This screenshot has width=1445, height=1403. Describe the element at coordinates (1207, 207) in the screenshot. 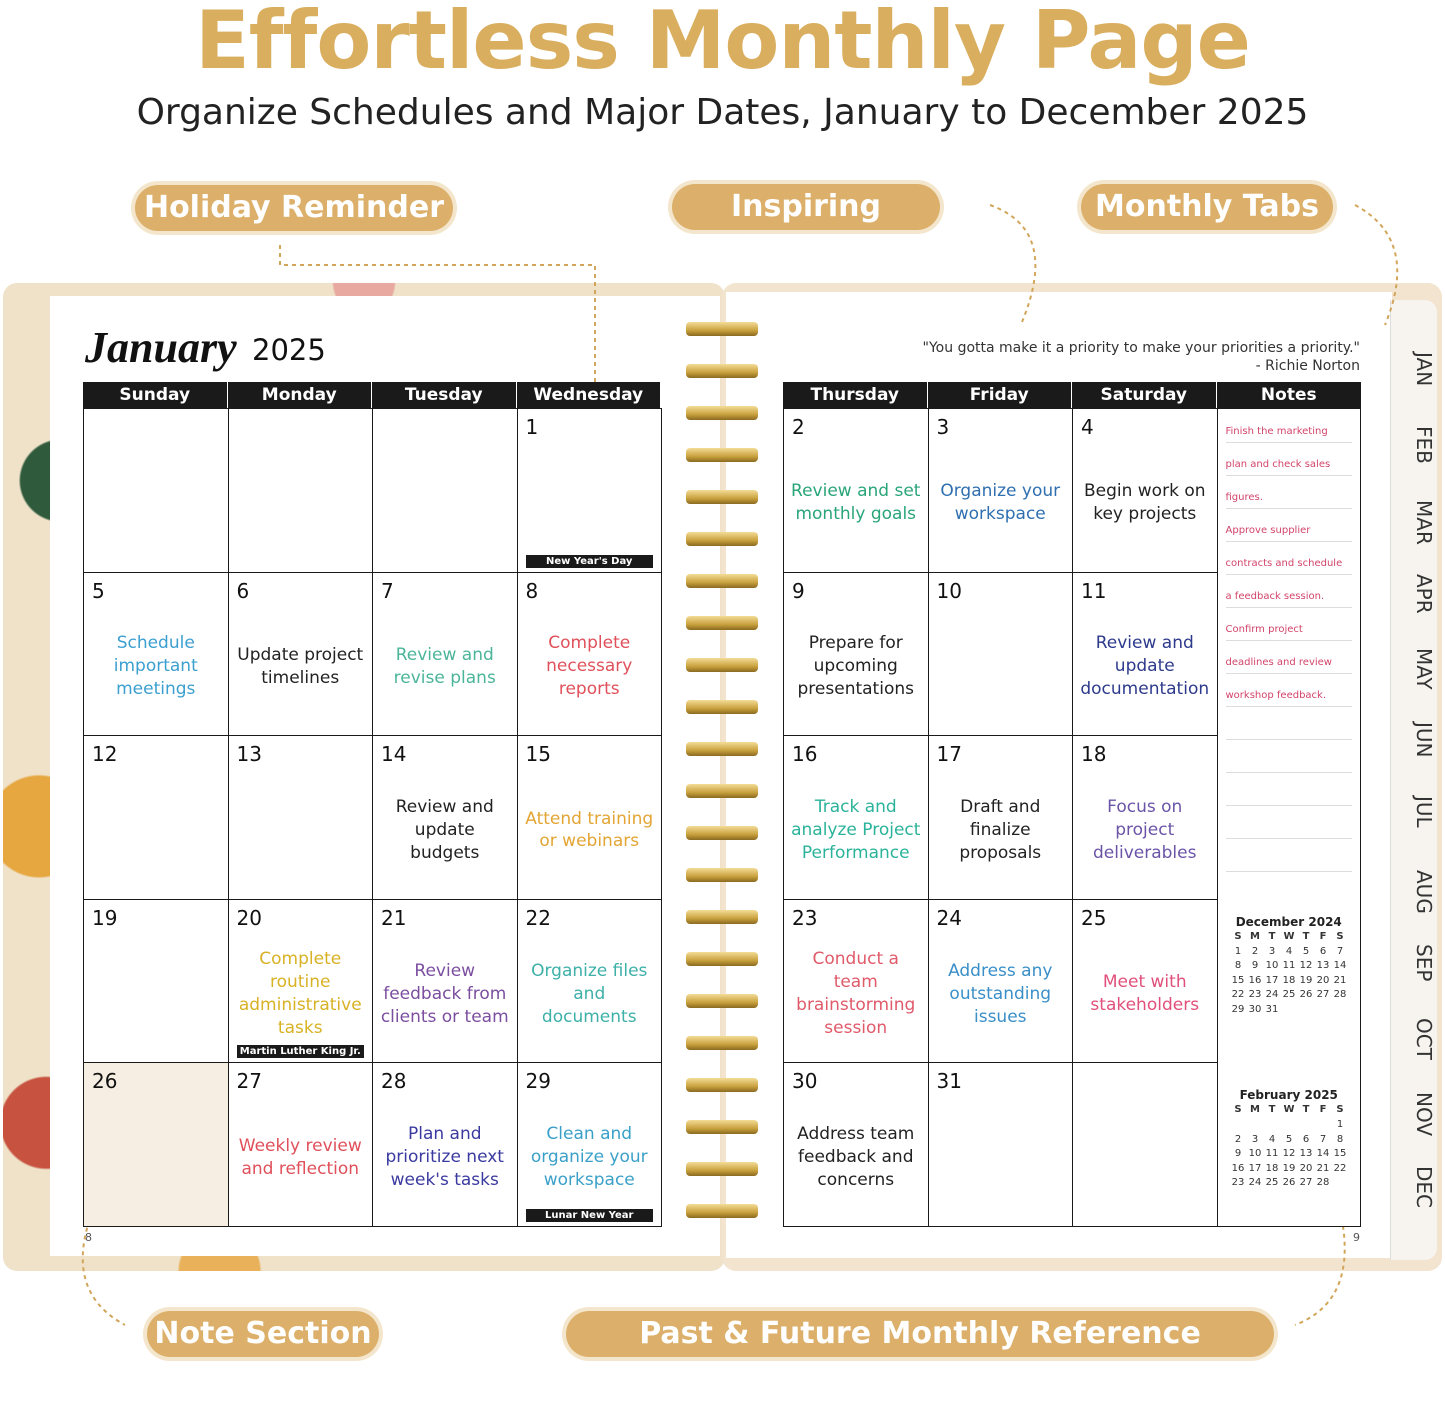

I see `callout: Monthly Tabs` at that location.